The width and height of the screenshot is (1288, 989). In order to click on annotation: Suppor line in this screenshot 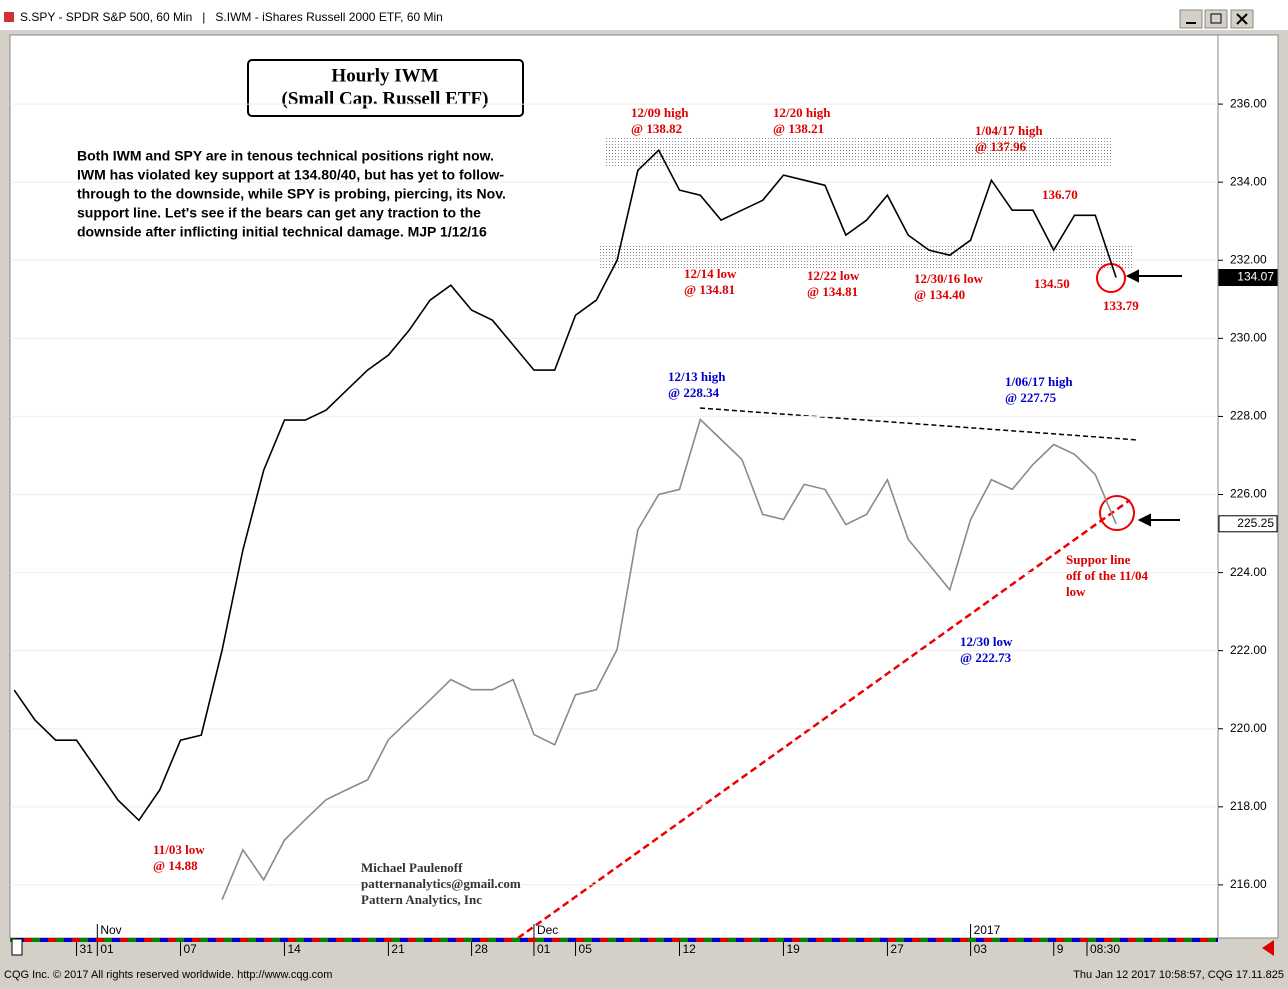, I will do `click(1098, 559)`.